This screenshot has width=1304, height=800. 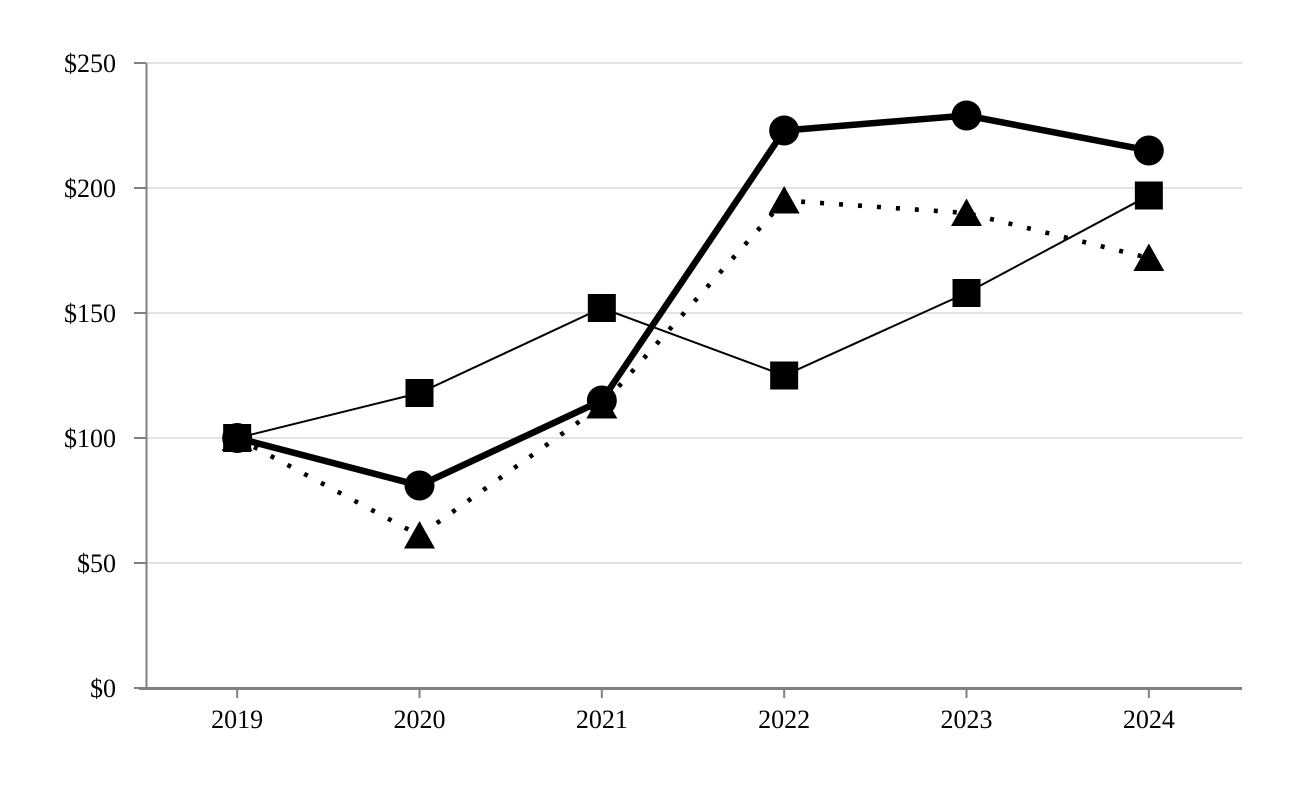 I want to click on y-tick-label: $0, so click(x=103, y=688).